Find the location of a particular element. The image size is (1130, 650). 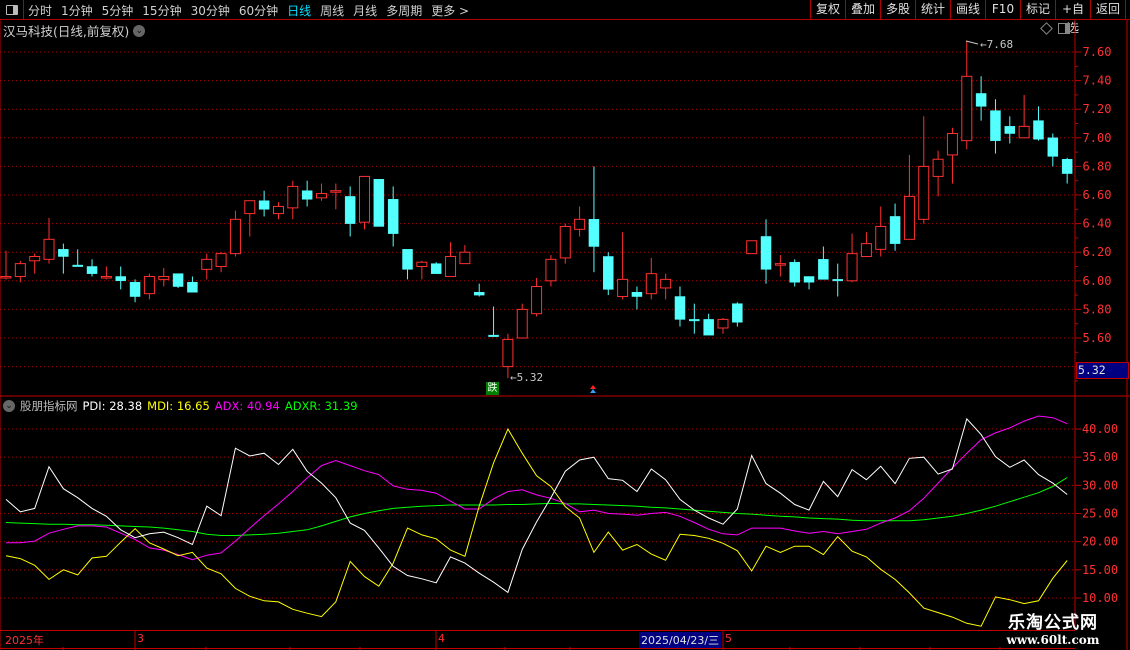

mark-button: 标记 is located at coordinates (1037, 9).